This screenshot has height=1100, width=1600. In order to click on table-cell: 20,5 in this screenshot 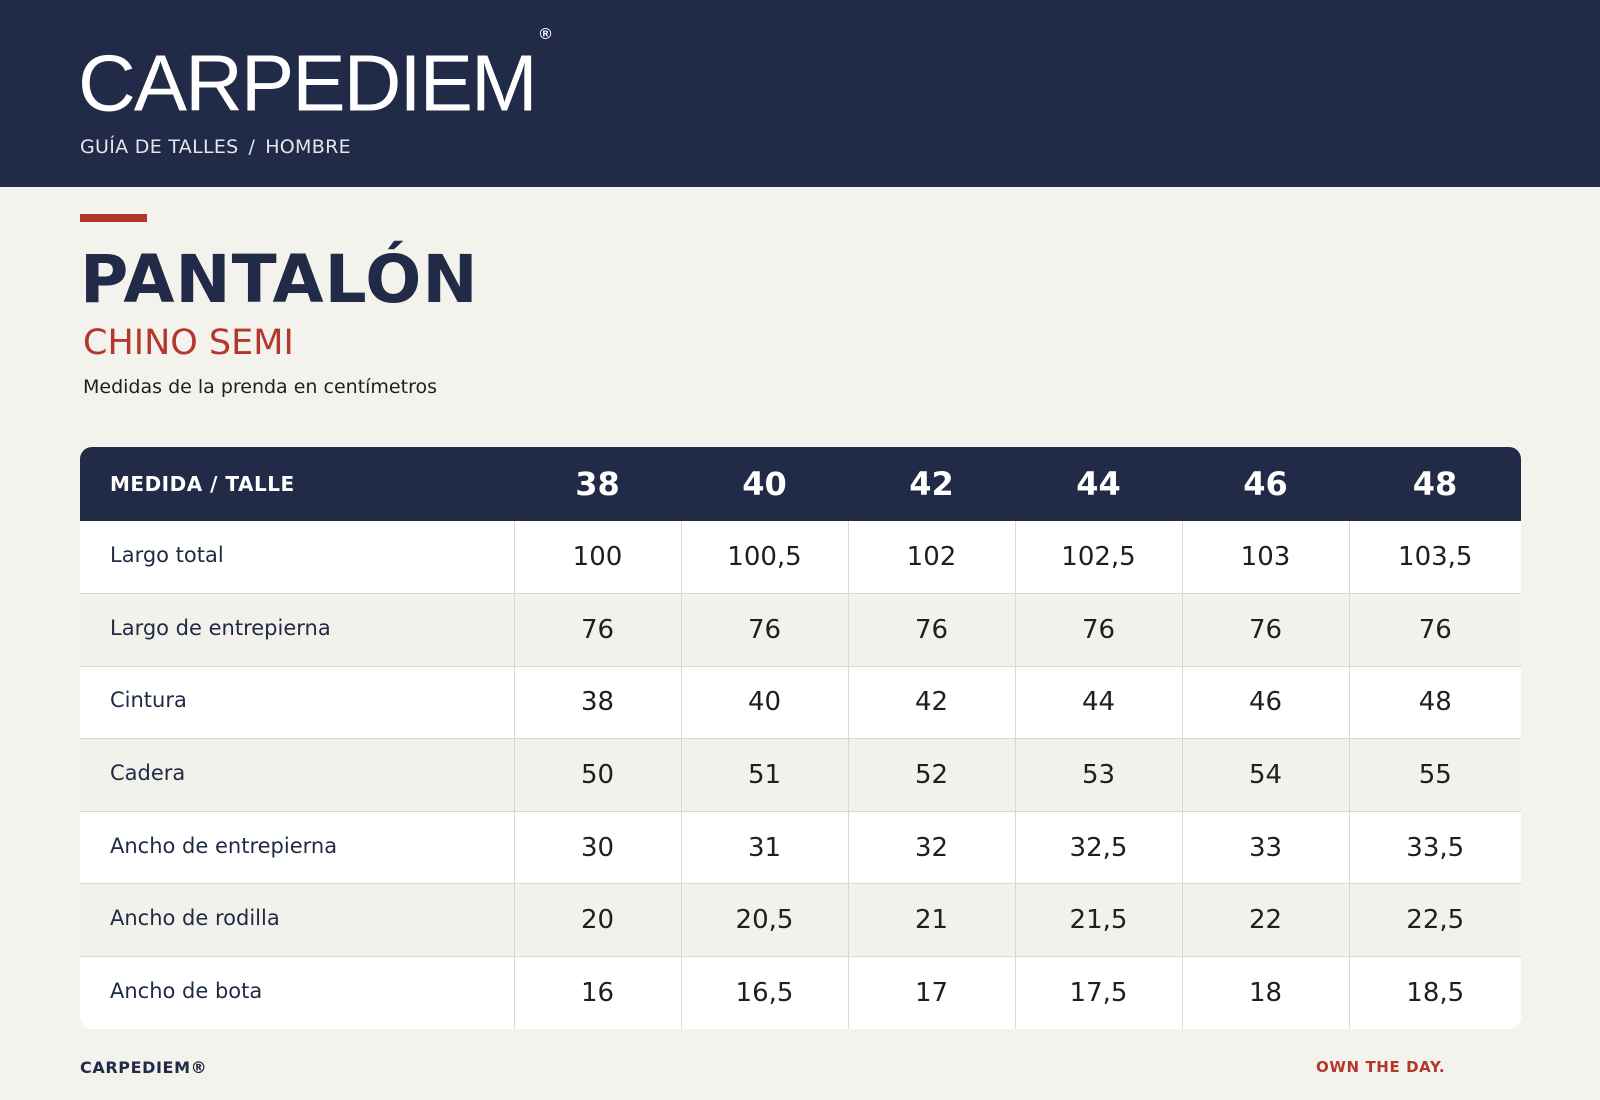, I will do `click(764, 920)`.